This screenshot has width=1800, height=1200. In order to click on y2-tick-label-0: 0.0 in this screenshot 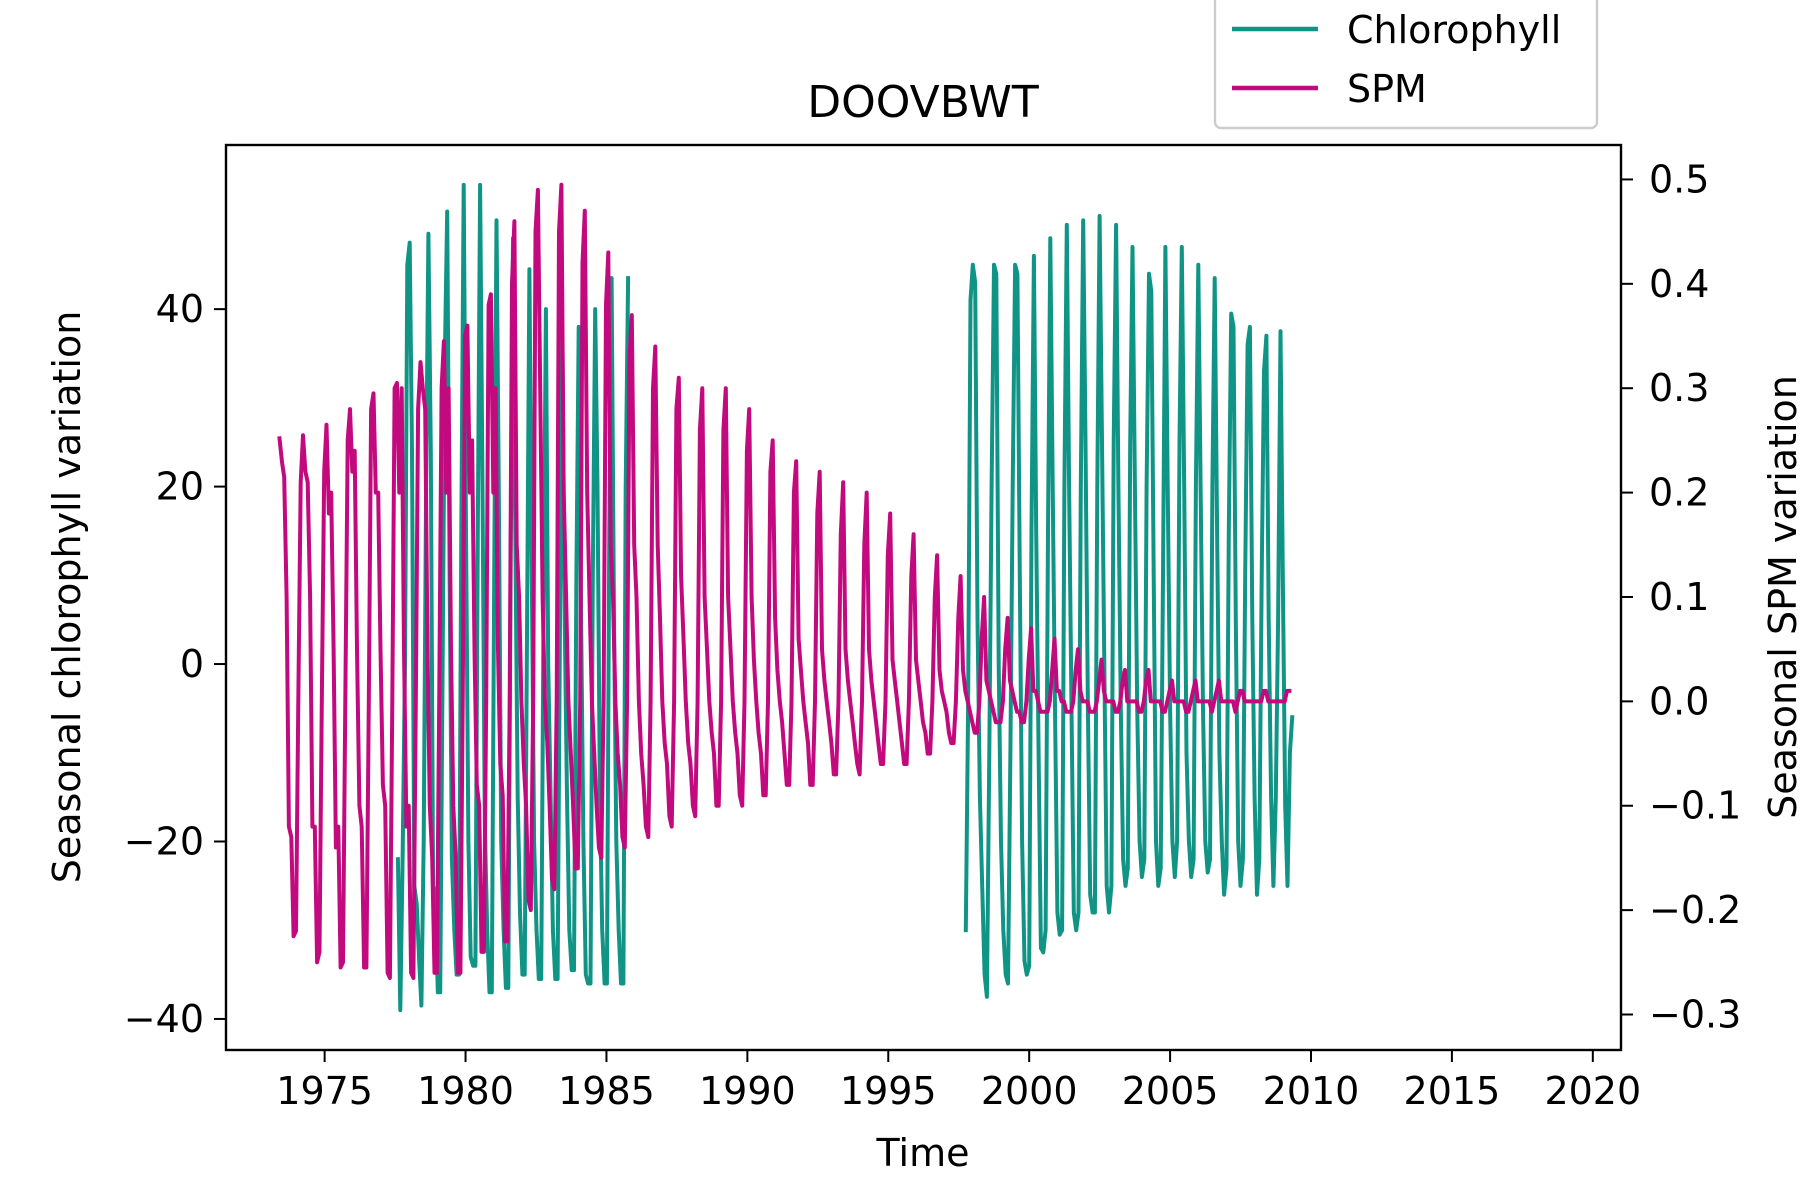, I will do `click(1679, 701)`.